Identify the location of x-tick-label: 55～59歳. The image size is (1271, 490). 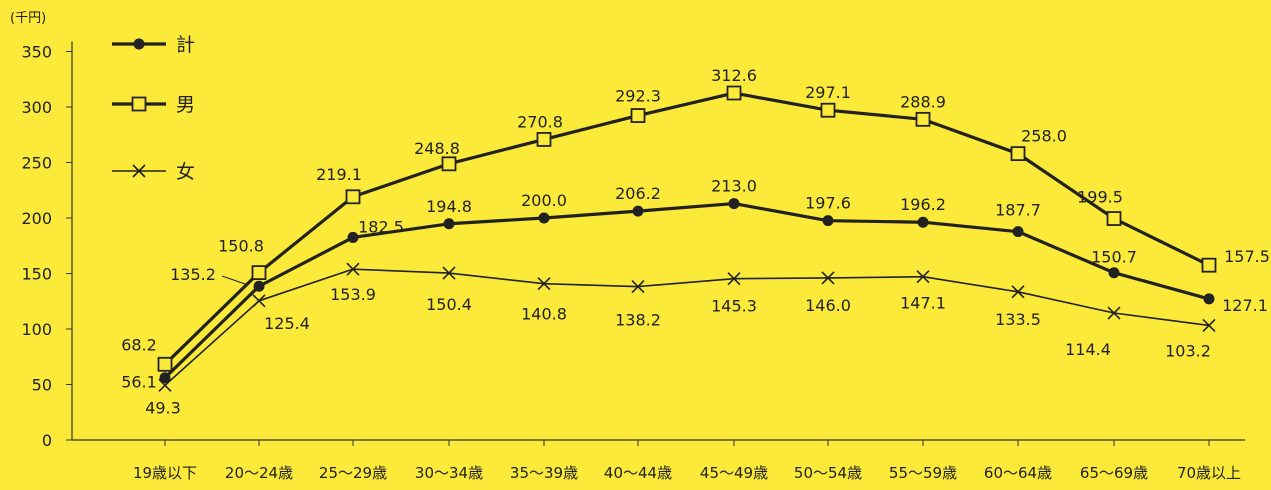
(923, 473).